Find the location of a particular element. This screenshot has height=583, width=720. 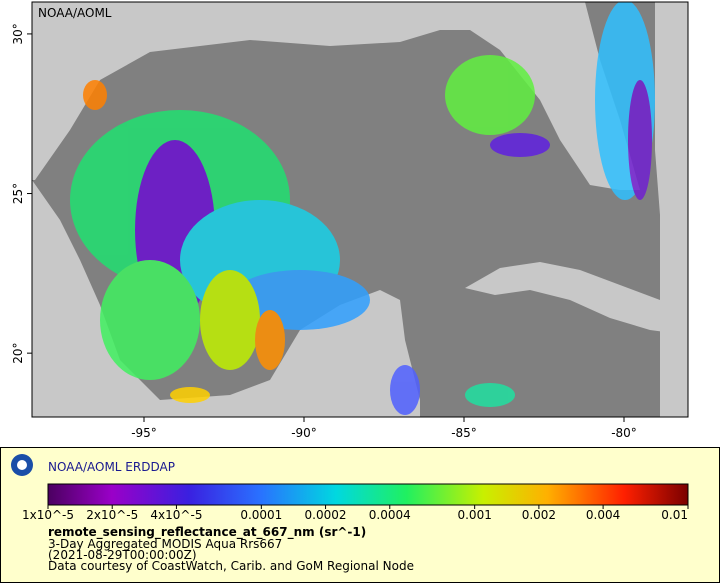

x-tick-label: -90° is located at coordinates (304, 433).